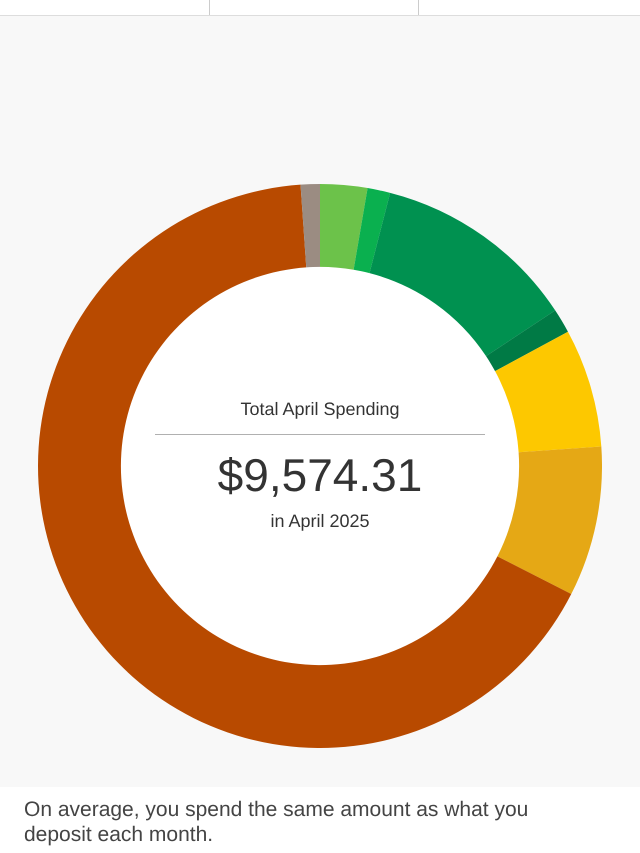 This screenshot has height=853, width=640. What do you see at coordinates (277, 822) in the screenshot?
I see `text: On average, you spend the same amount as what you deposit each month.` at bounding box center [277, 822].